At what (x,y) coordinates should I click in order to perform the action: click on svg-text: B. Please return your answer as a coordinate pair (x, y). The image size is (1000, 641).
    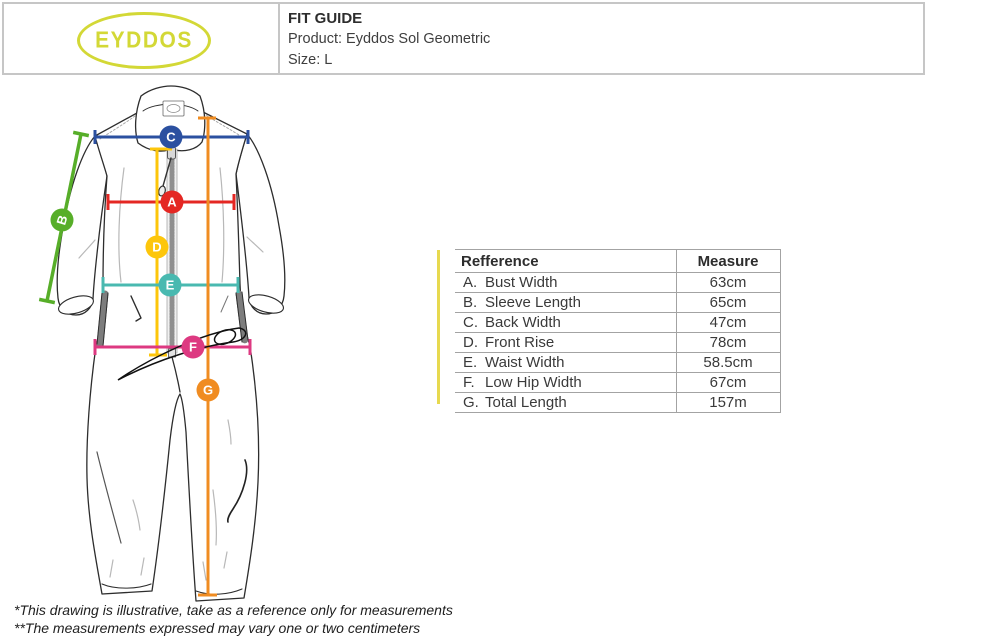
    Looking at the image, I should click on (61, 219).